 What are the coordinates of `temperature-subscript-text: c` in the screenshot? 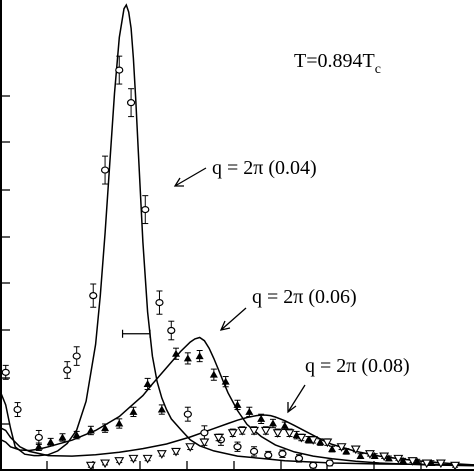 It's located at (378, 69).